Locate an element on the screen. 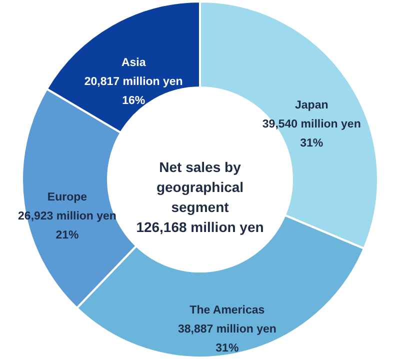  slice-label: Asia is located at coordinates (133, 63).